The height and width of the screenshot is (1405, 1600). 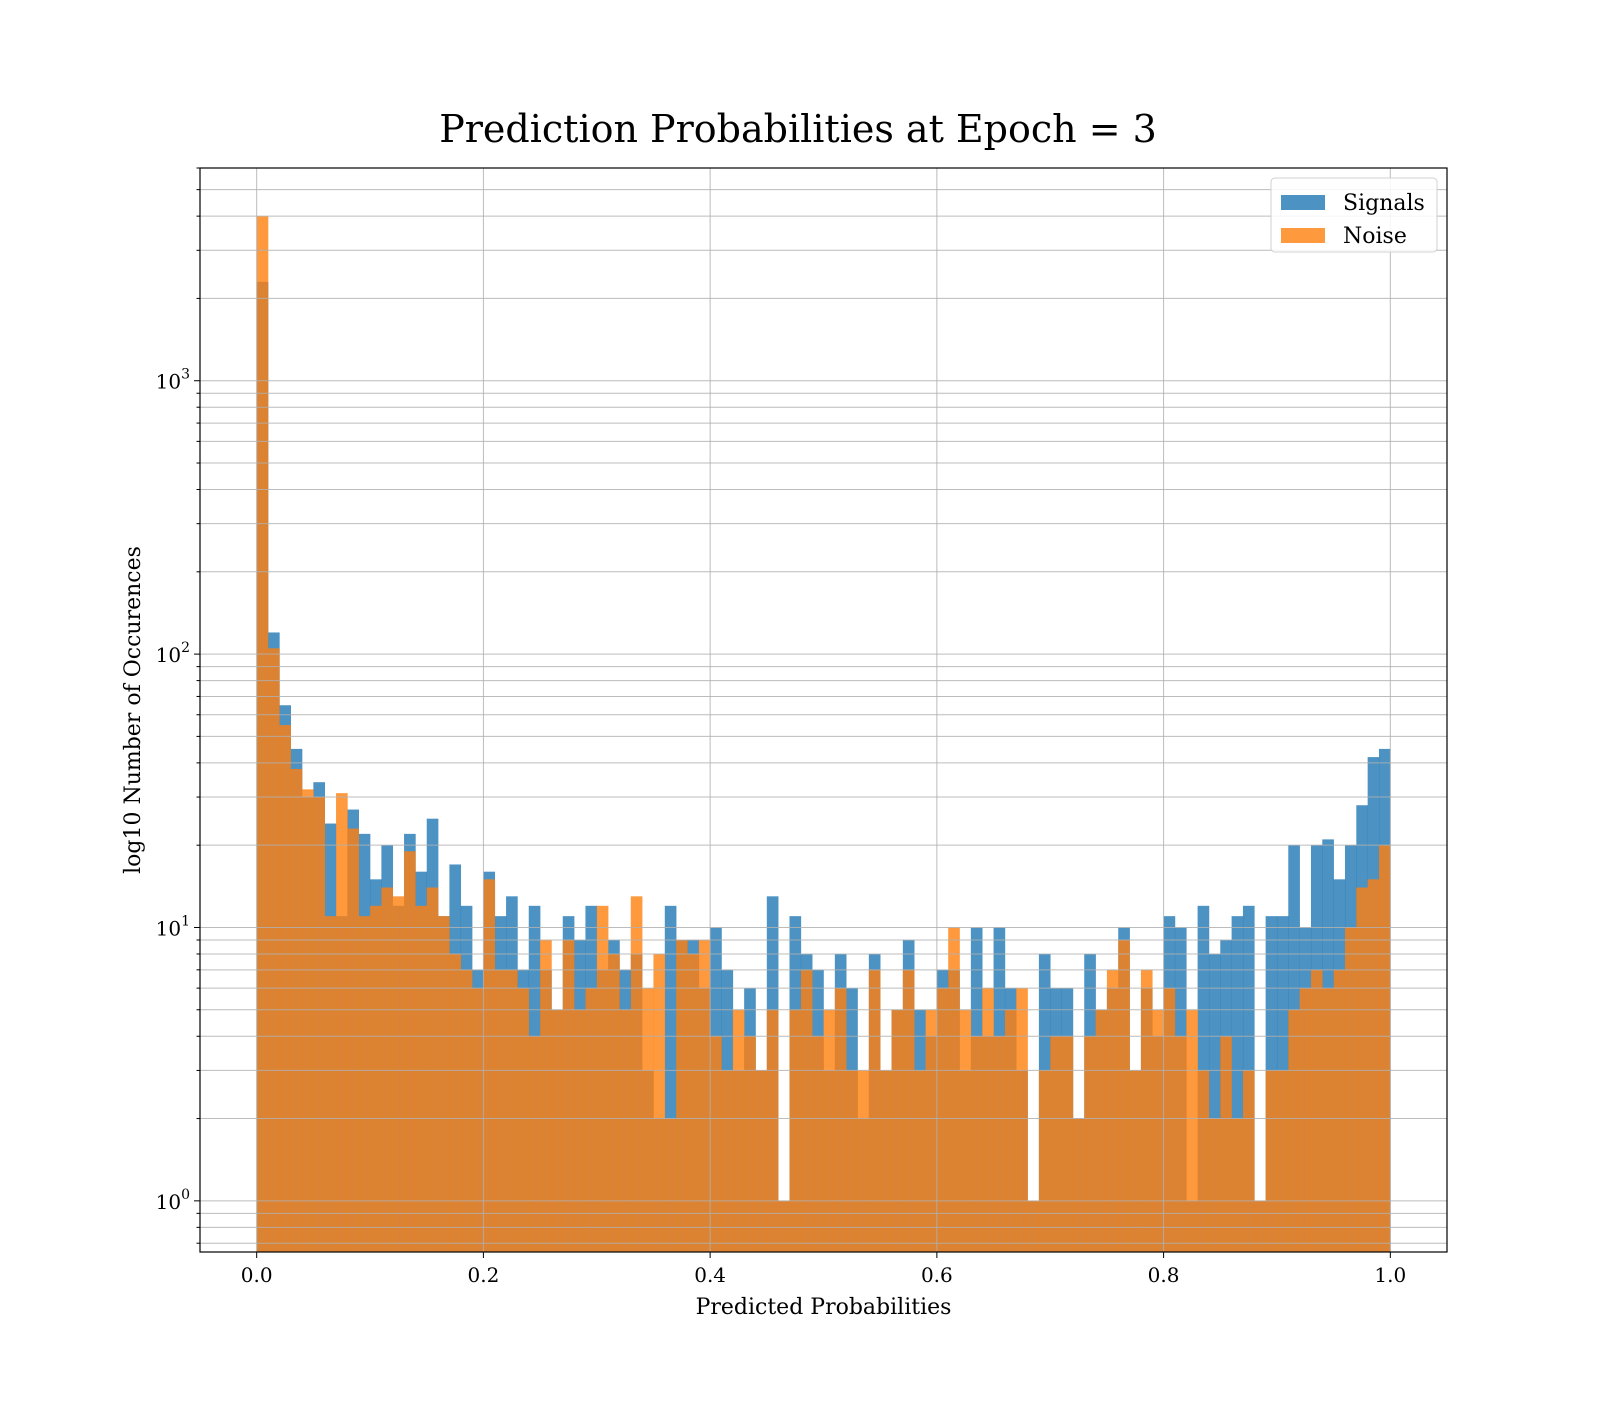 I want to click on legend: Signals Noise, so click(x=1354, y=215).